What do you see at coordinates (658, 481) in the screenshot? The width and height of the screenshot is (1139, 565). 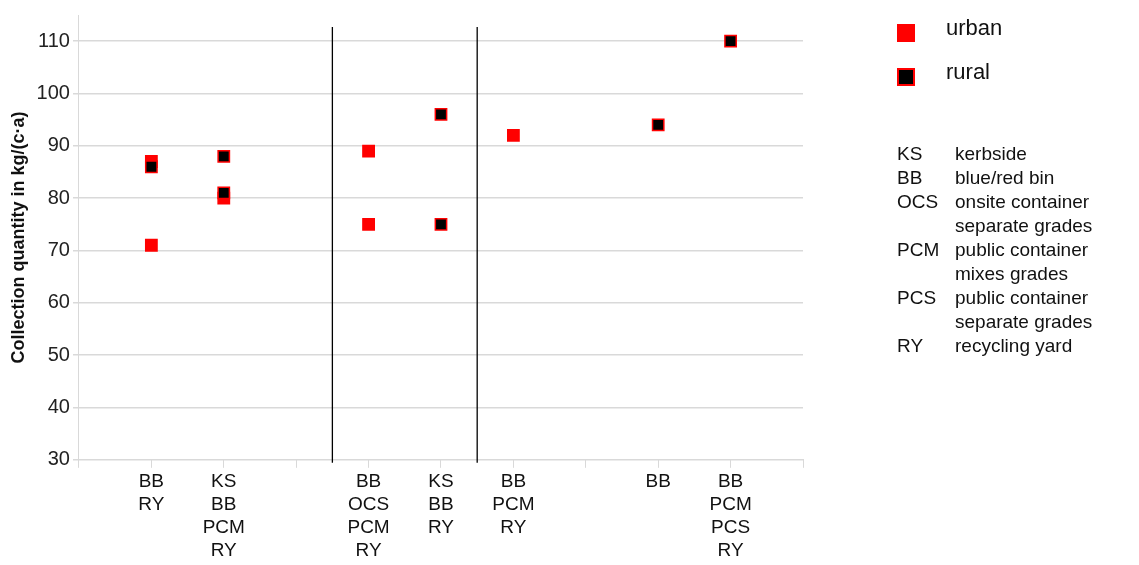 I see `x-tick-label: BB` at bounding box center [658, 481].